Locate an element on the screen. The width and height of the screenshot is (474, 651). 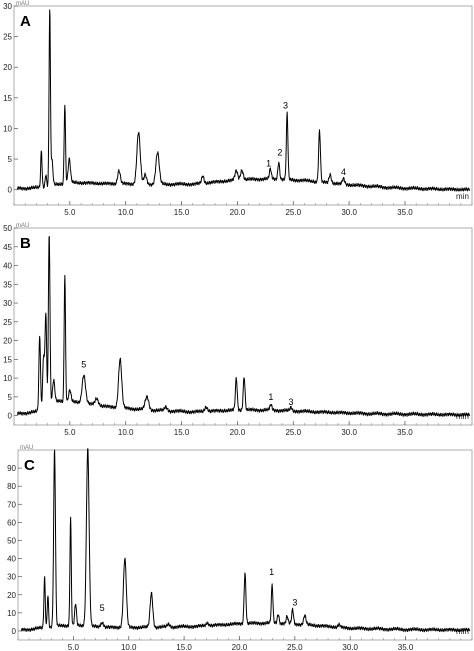
y-tick-label: 70 is located at coordinates (11, 504).